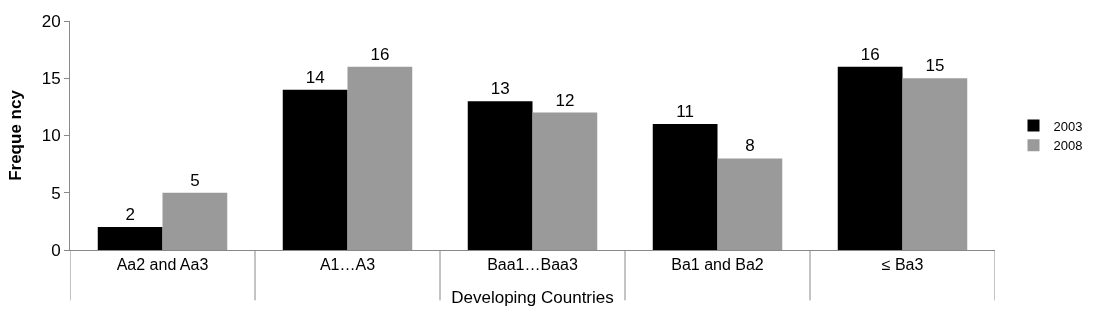  I want to click on y-tick-label: 10, so click(51, 136).